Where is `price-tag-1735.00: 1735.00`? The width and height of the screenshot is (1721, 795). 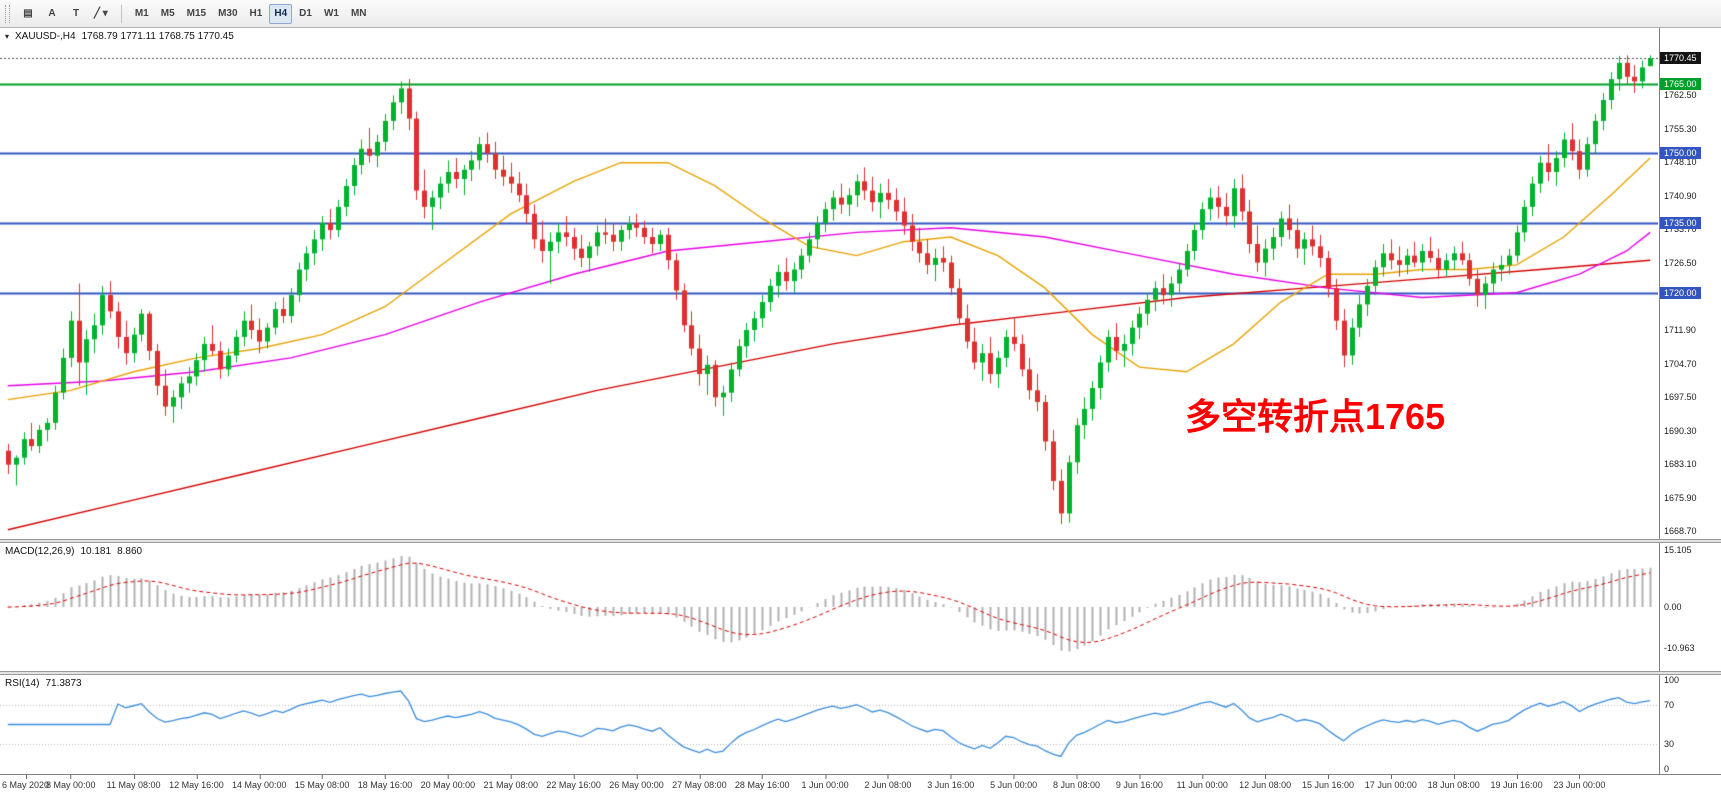 price-tag-1735.00: 1735.00 is located at coordinates (1680, 223).